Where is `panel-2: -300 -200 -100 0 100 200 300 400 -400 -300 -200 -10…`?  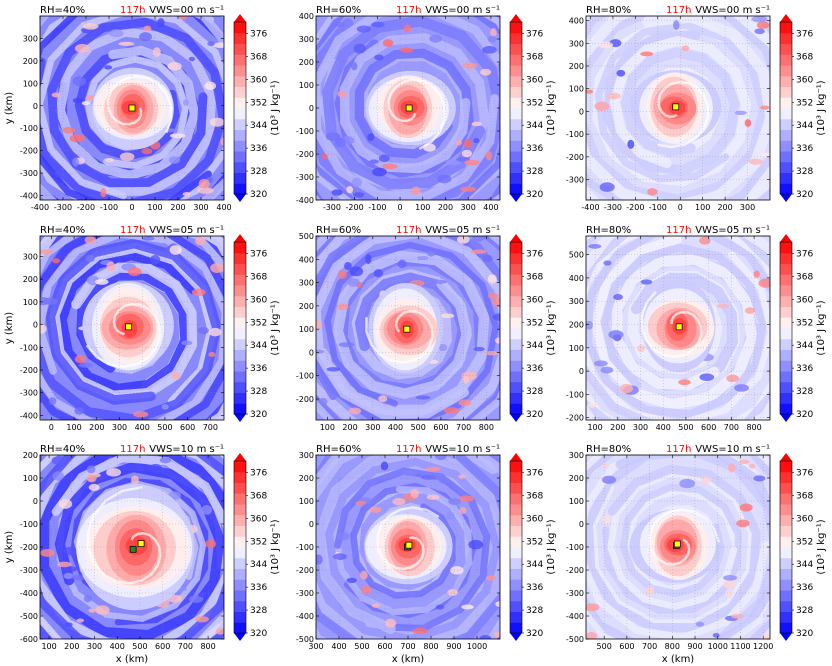 panel-2: -300 -200 -100 0 100 200 300 400 -400 -300 -200 -10… is located at coordinates (426, 108).